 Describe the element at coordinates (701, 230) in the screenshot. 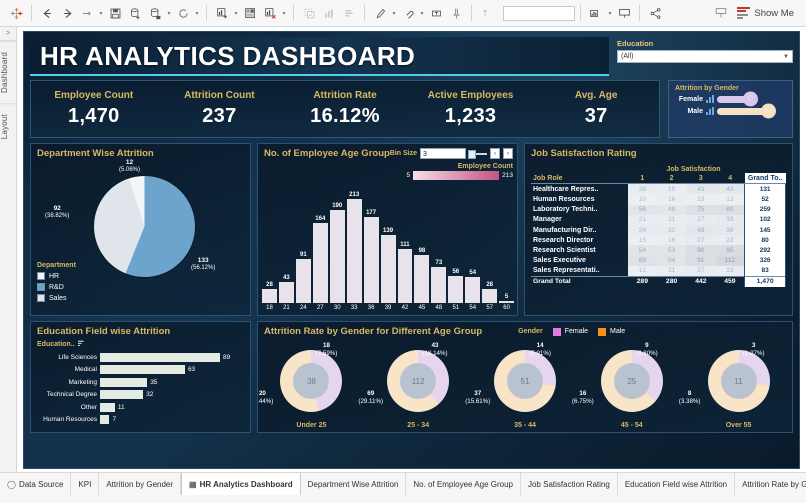

I see `cell-2: 49` at that location.